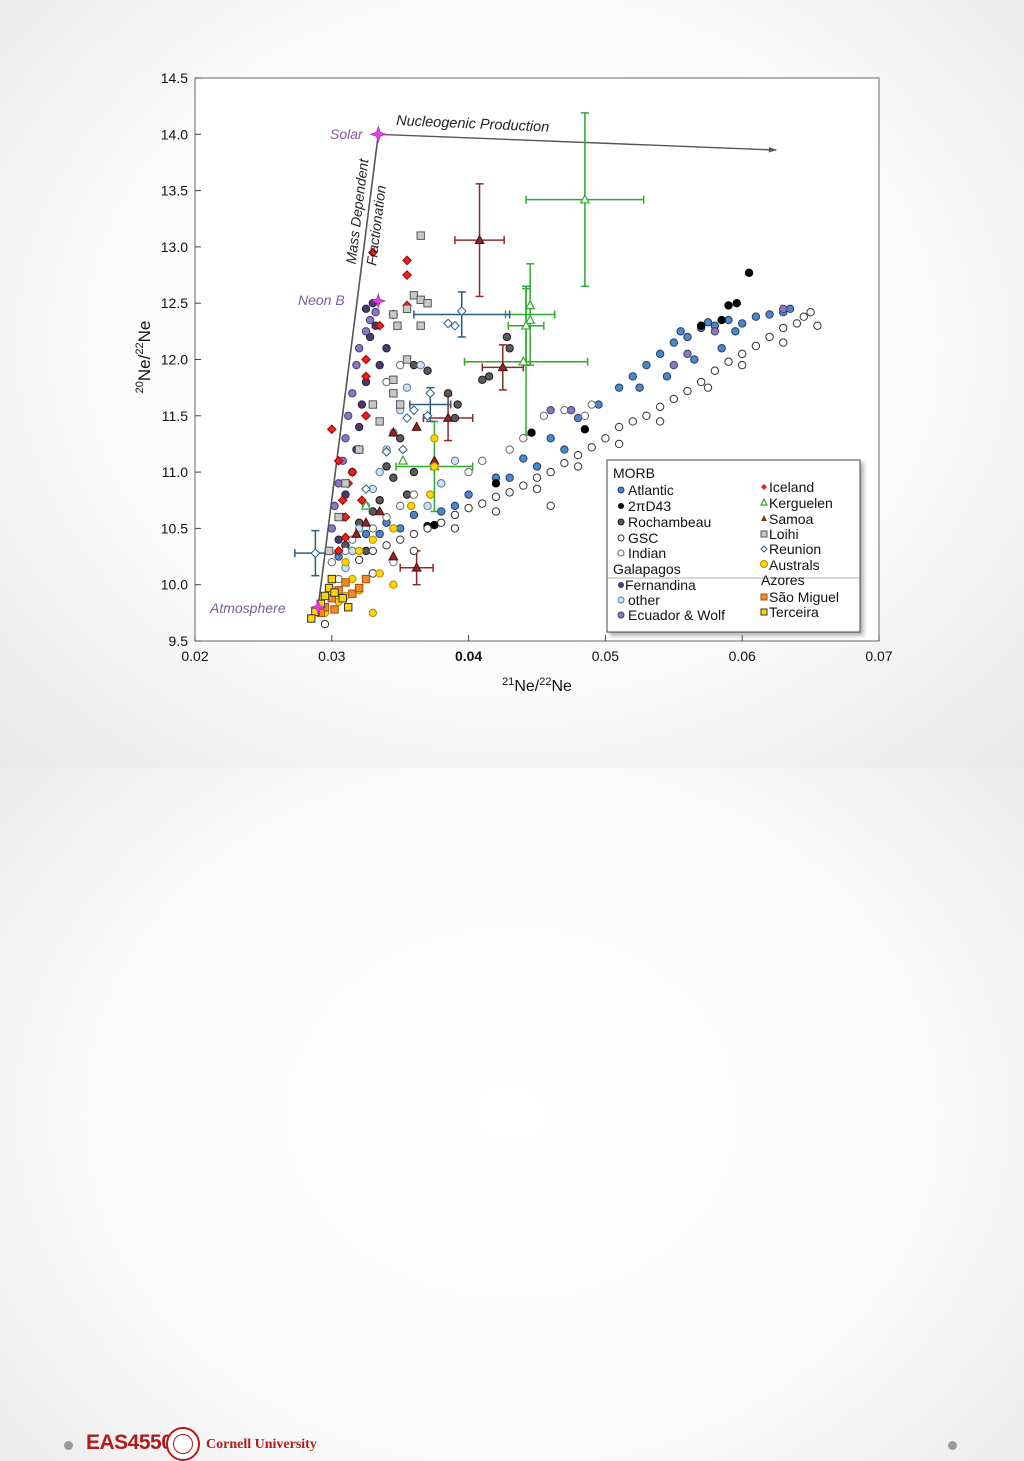  Describe the element at coordinates (561, 686) in the screenshot. I see `x-axis-tail: Ne` at that location.